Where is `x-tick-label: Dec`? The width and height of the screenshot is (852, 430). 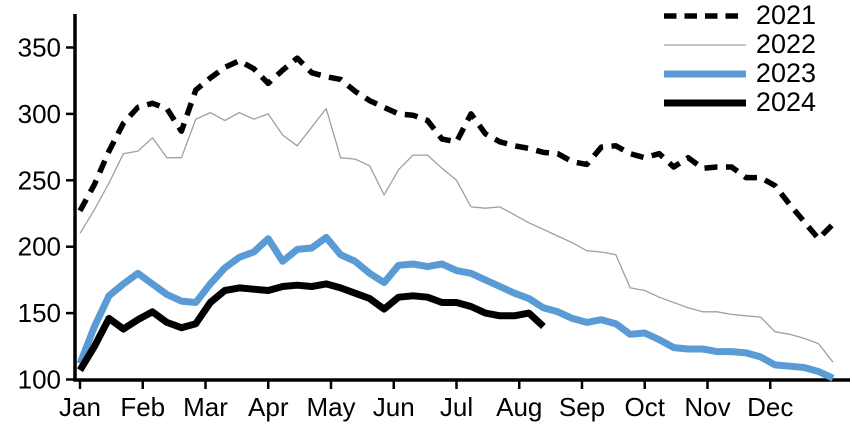 x-tick-label: Dec is located at coordinates (770, 407).